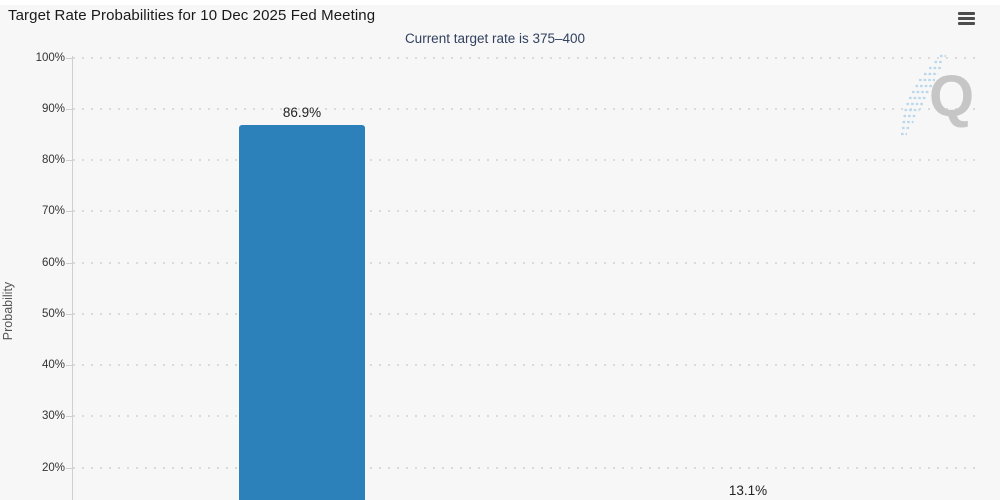  What do you see at coordinates (53, 211) in the screenshot?
I see `y-axis-tick-label: 70%` at bounding box center [53, 211].